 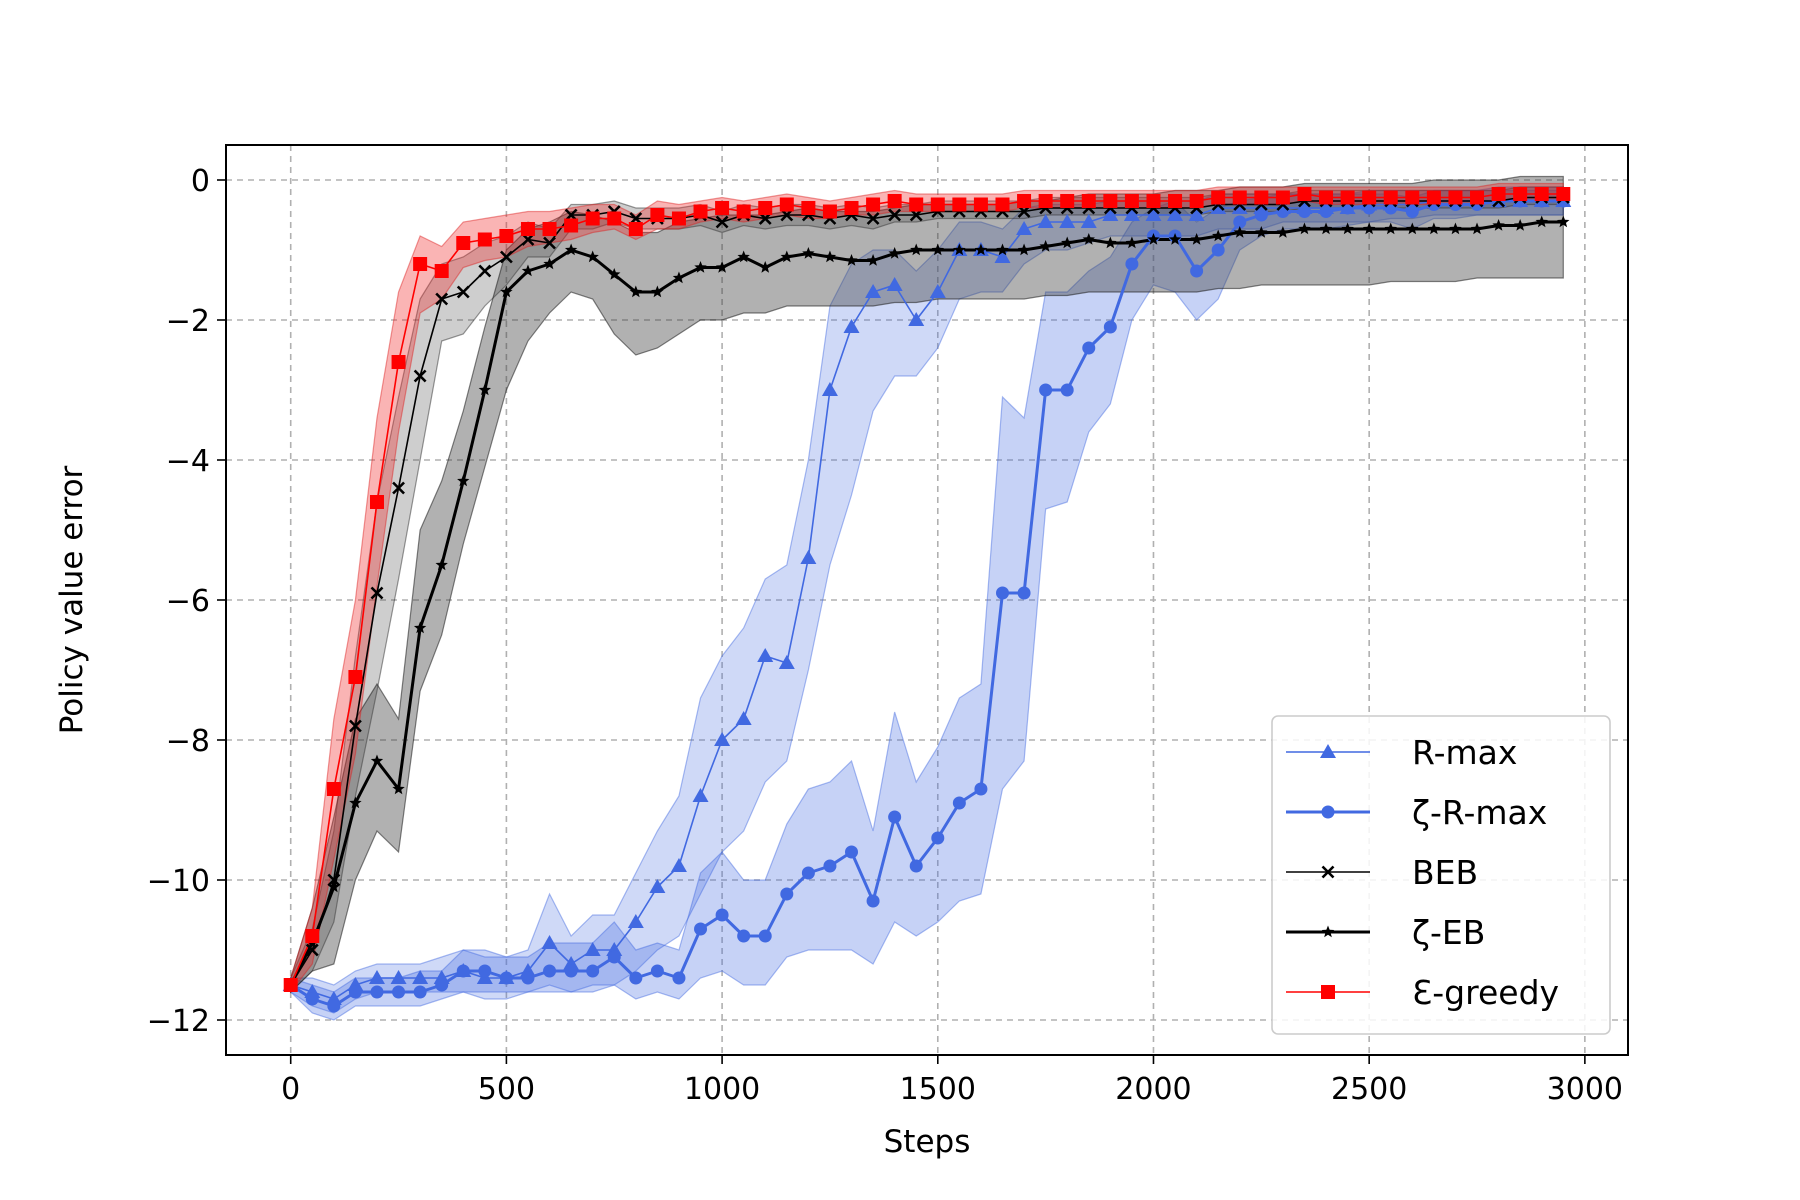 What do you see at coordinates (188, 461) in the screenshot?
I see `y-tick-label: −4` at bounding box center [188, 461].